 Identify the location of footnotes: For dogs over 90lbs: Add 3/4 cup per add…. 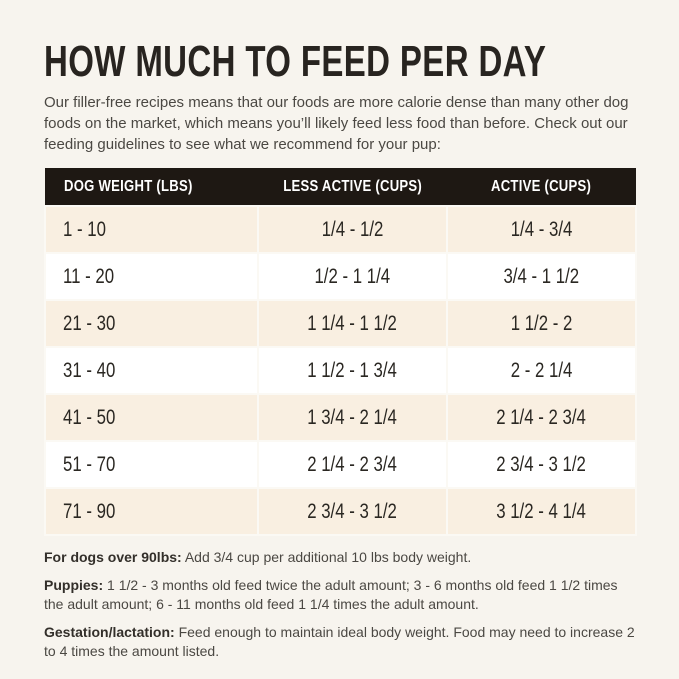
(342, 604).